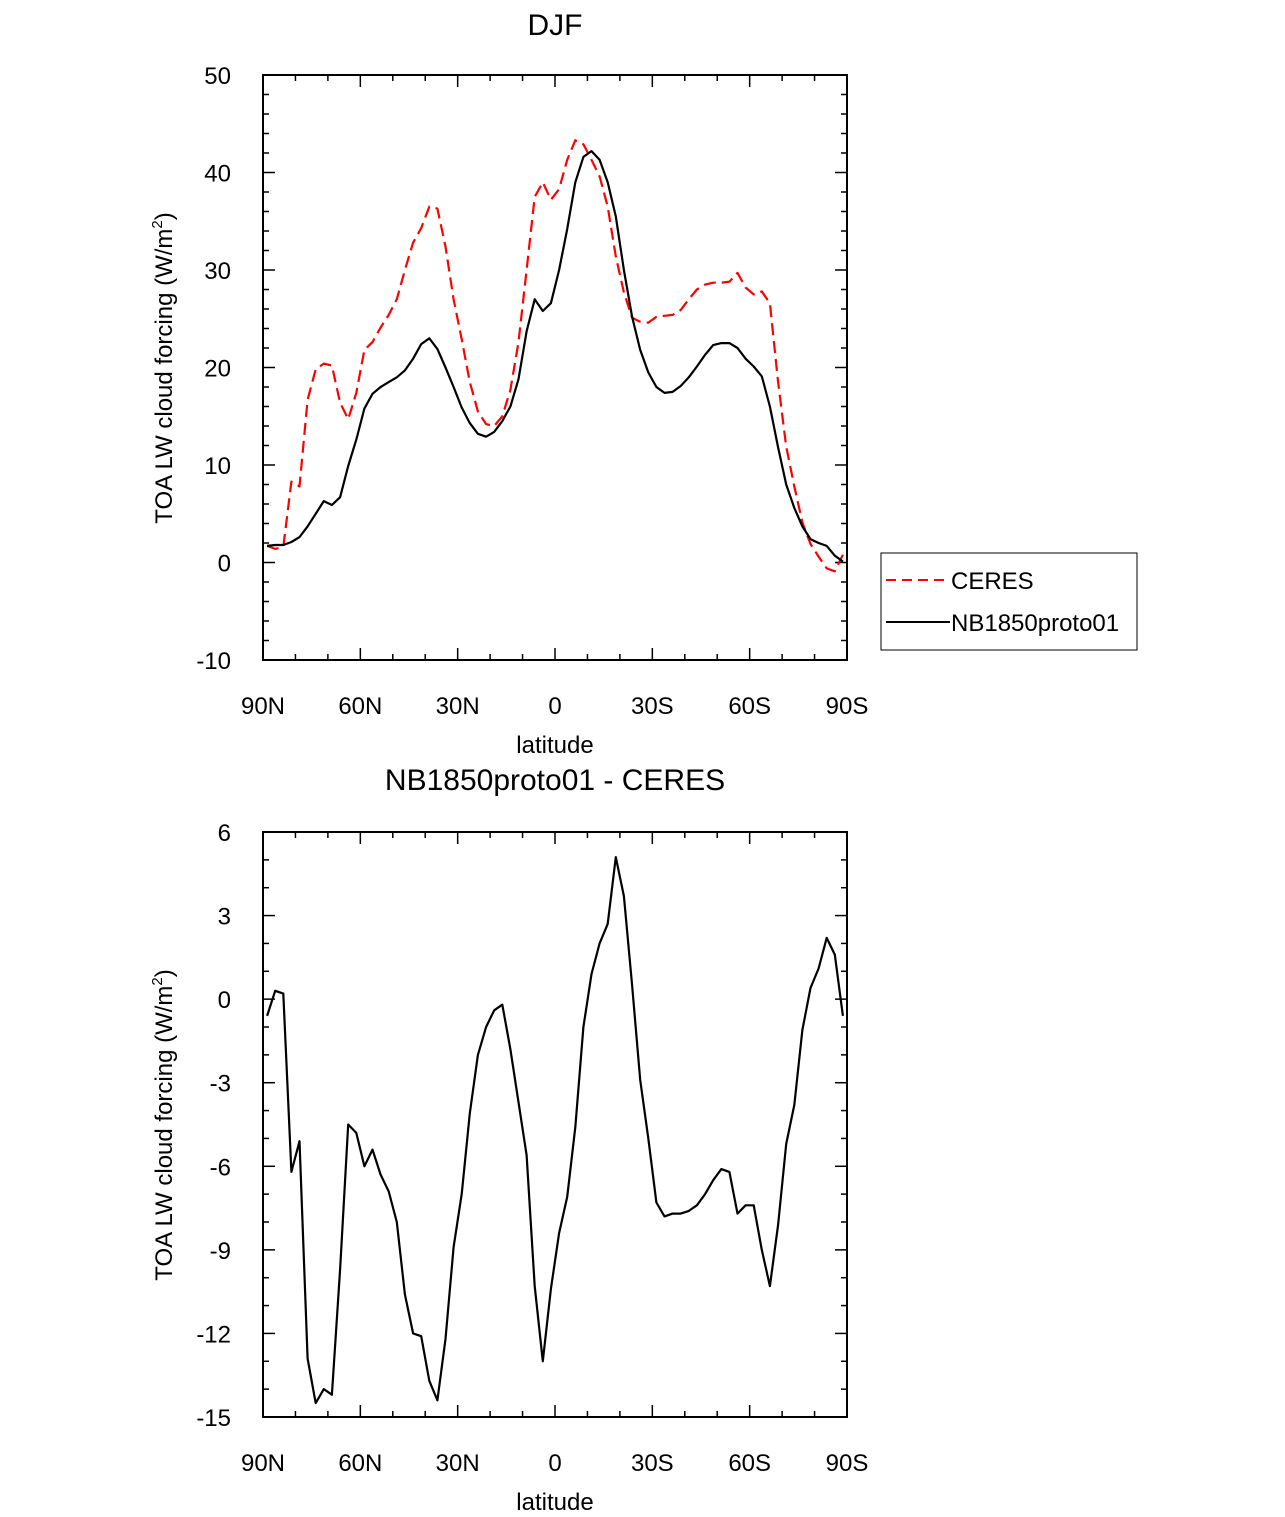  What do you see at coordinates (652, 1463) in the screenshot?
I see `bottom-x-tick-label: 30S` at bounding box center [652, 1463].